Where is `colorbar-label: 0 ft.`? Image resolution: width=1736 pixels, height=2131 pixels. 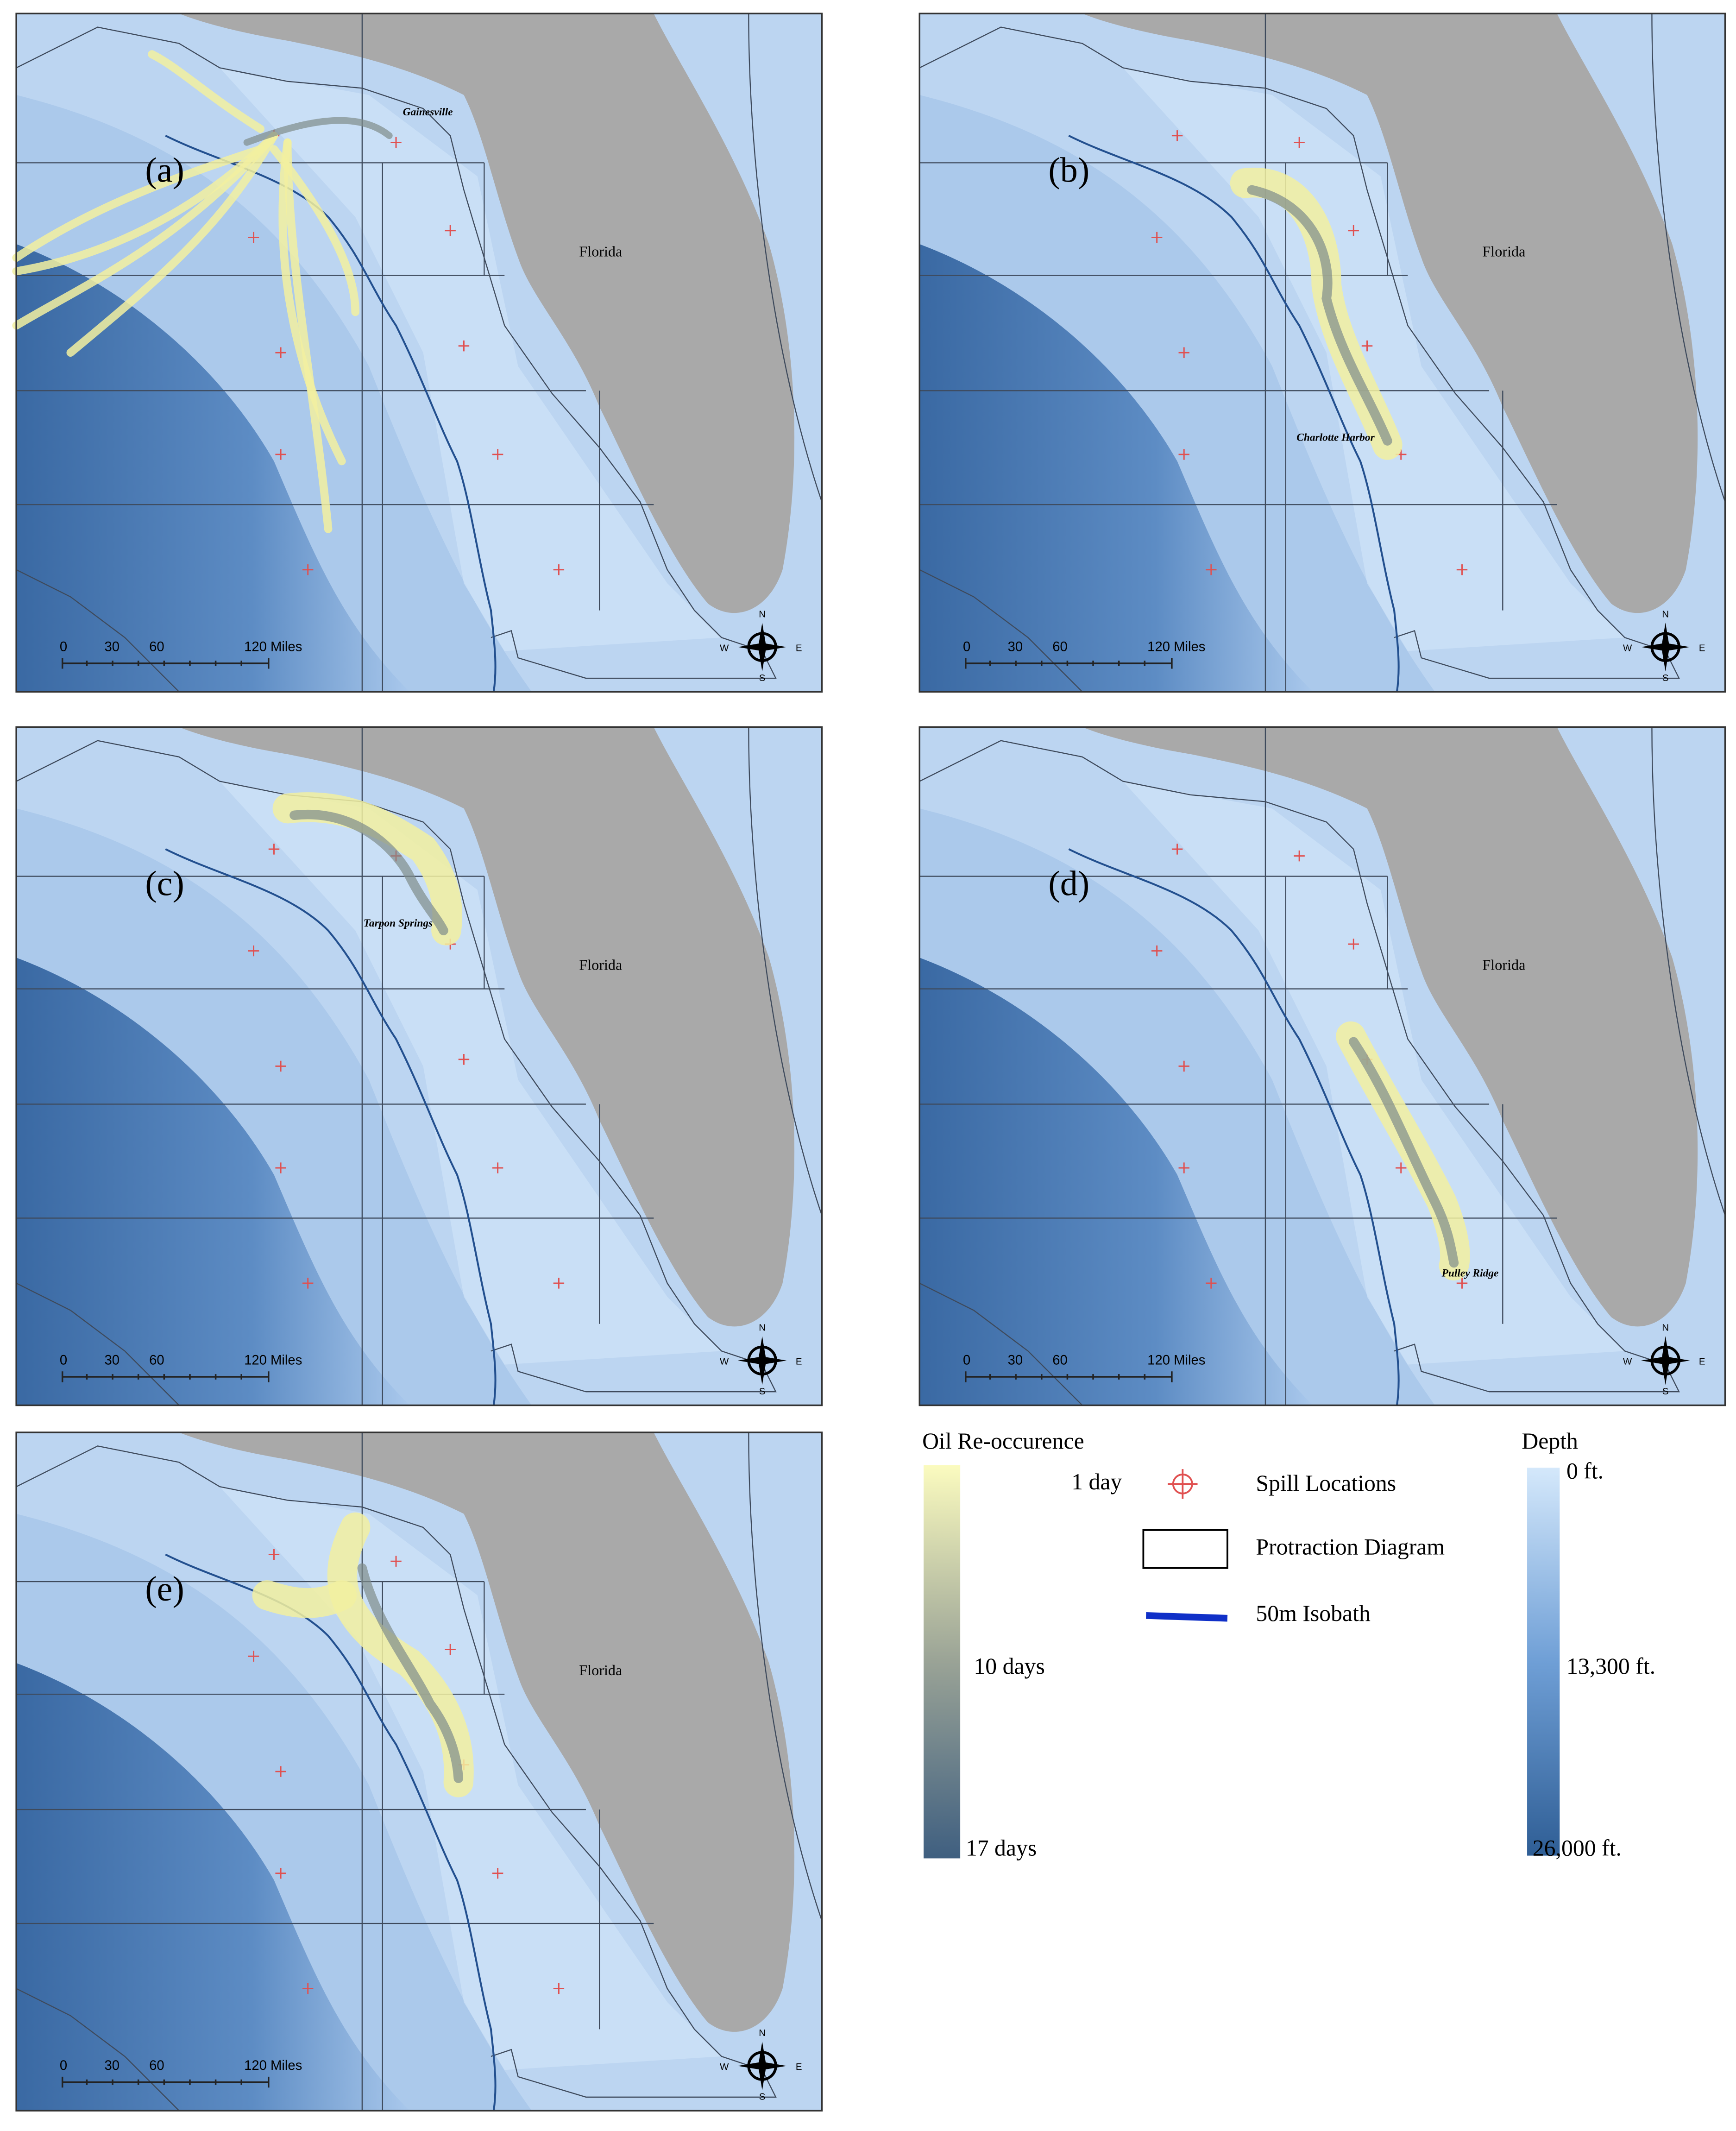
colorbar-label: 0 ft. is located at coordinates (1585, 1471).